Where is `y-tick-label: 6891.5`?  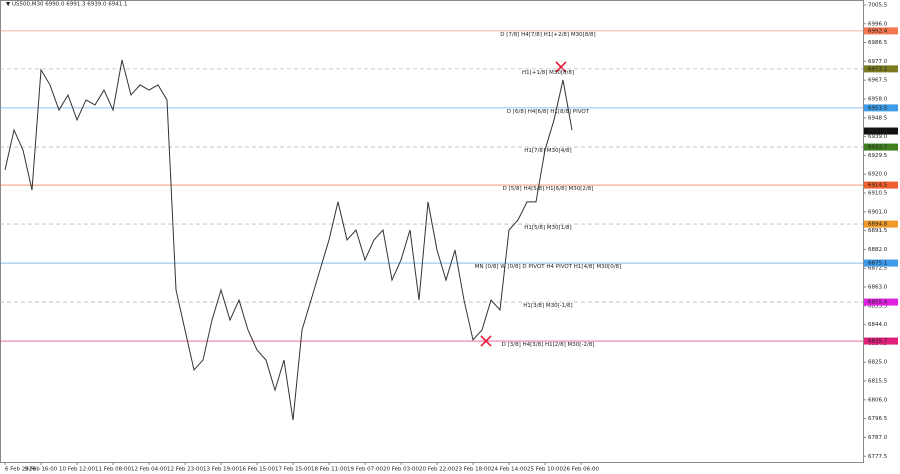
y-tick-label: 6891.5 is located at coordinates (878, 231).